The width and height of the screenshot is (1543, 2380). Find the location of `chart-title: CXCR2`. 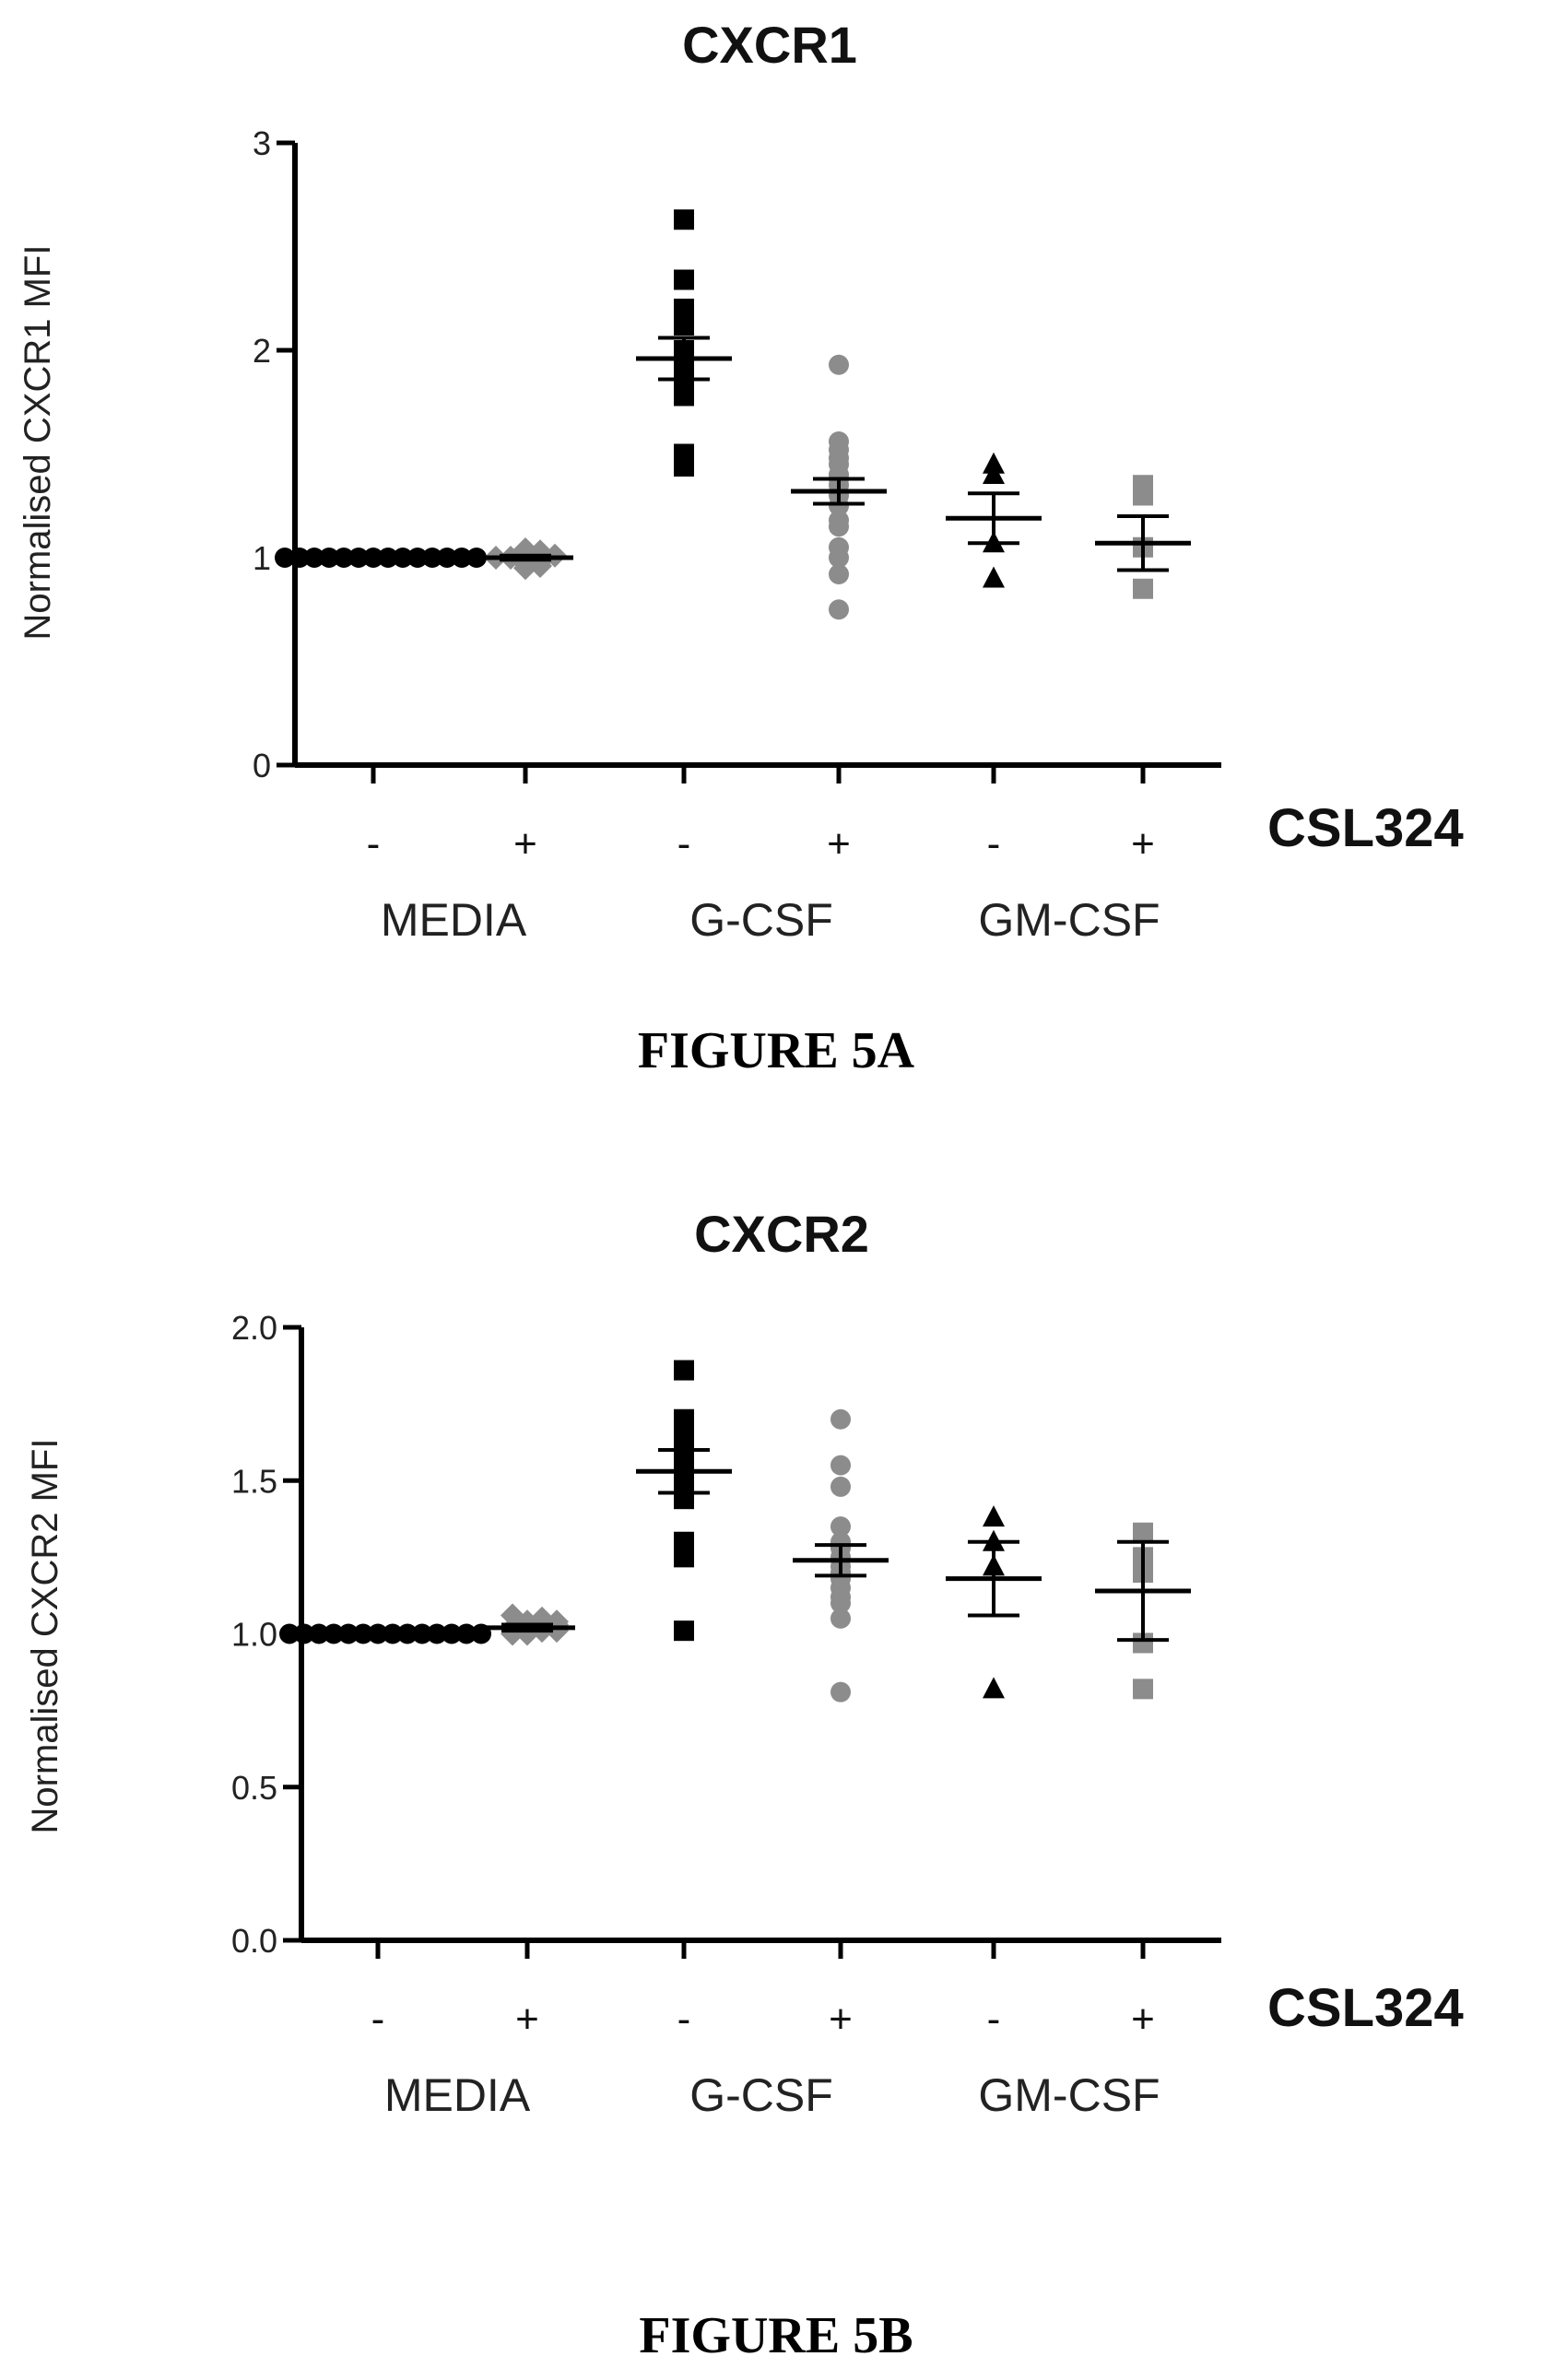

chart-title: CXCR2 is located at coordinates (781, 1234).